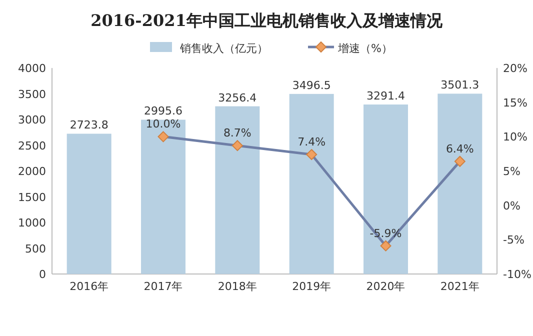  Describe the element at coordinates (364, 48) in the screenshot. I see `legend-label: 增速（%）` at that location.